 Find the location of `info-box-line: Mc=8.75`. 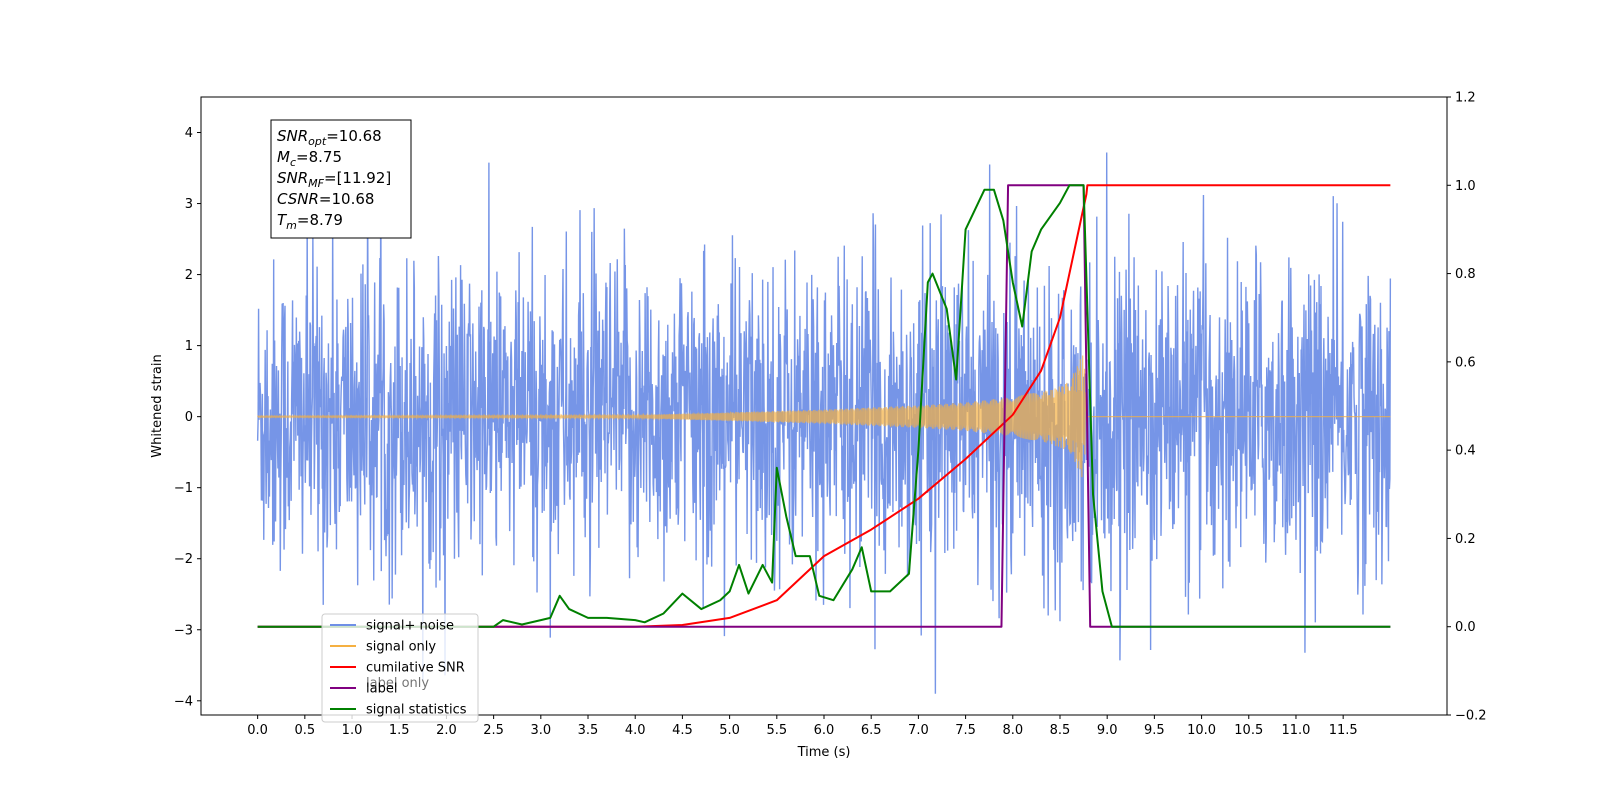

info-box-line: Mc=8.75 is located at coordinates (309, 158).